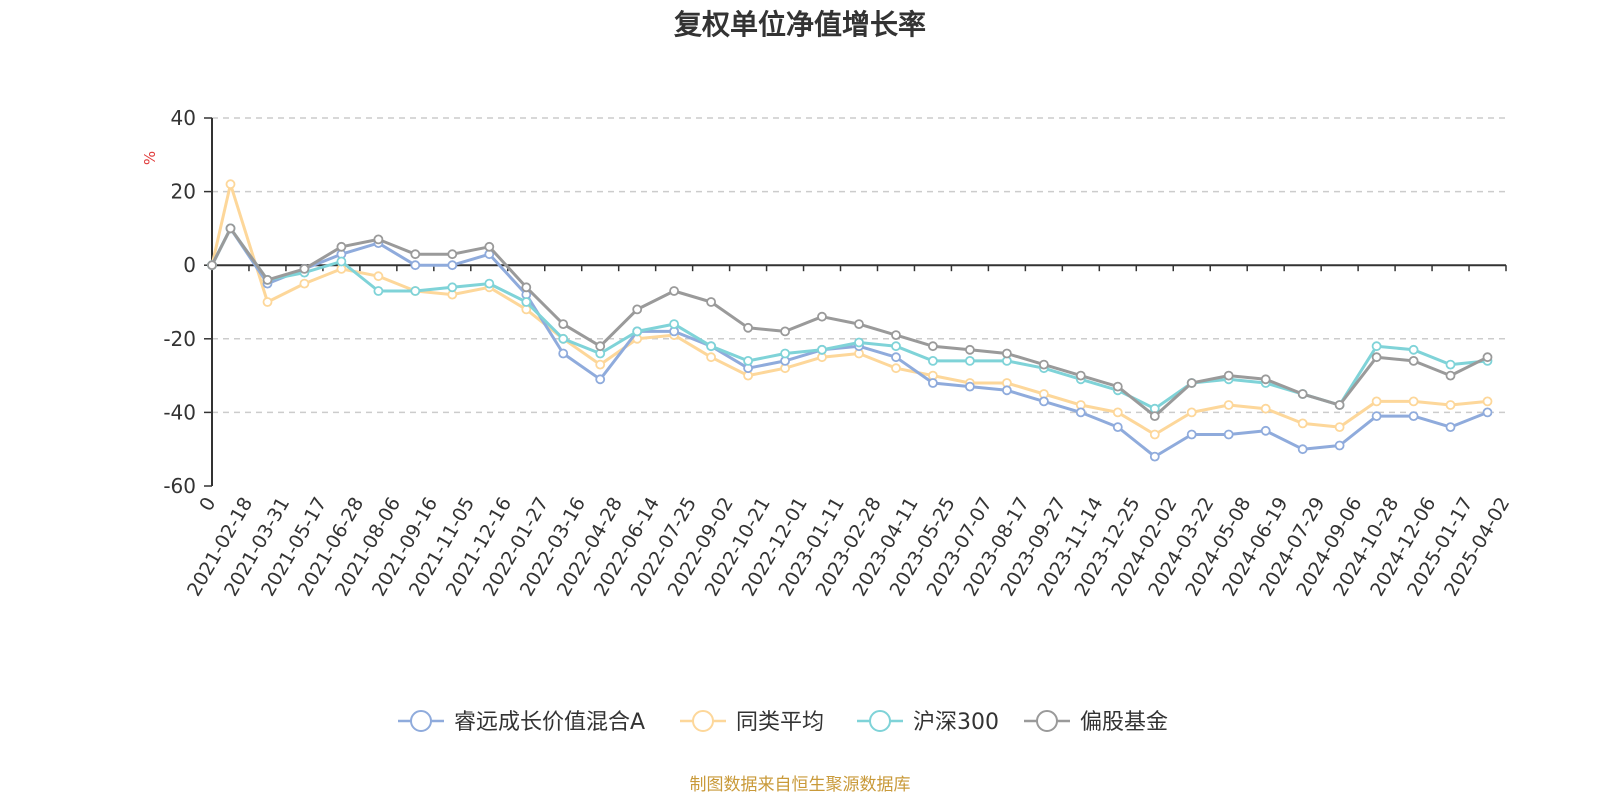  Describe the element at coordinates (800, 785) in the screenshot. I see `source-note: 制图数据来自恒生聚源数据库` at that location.